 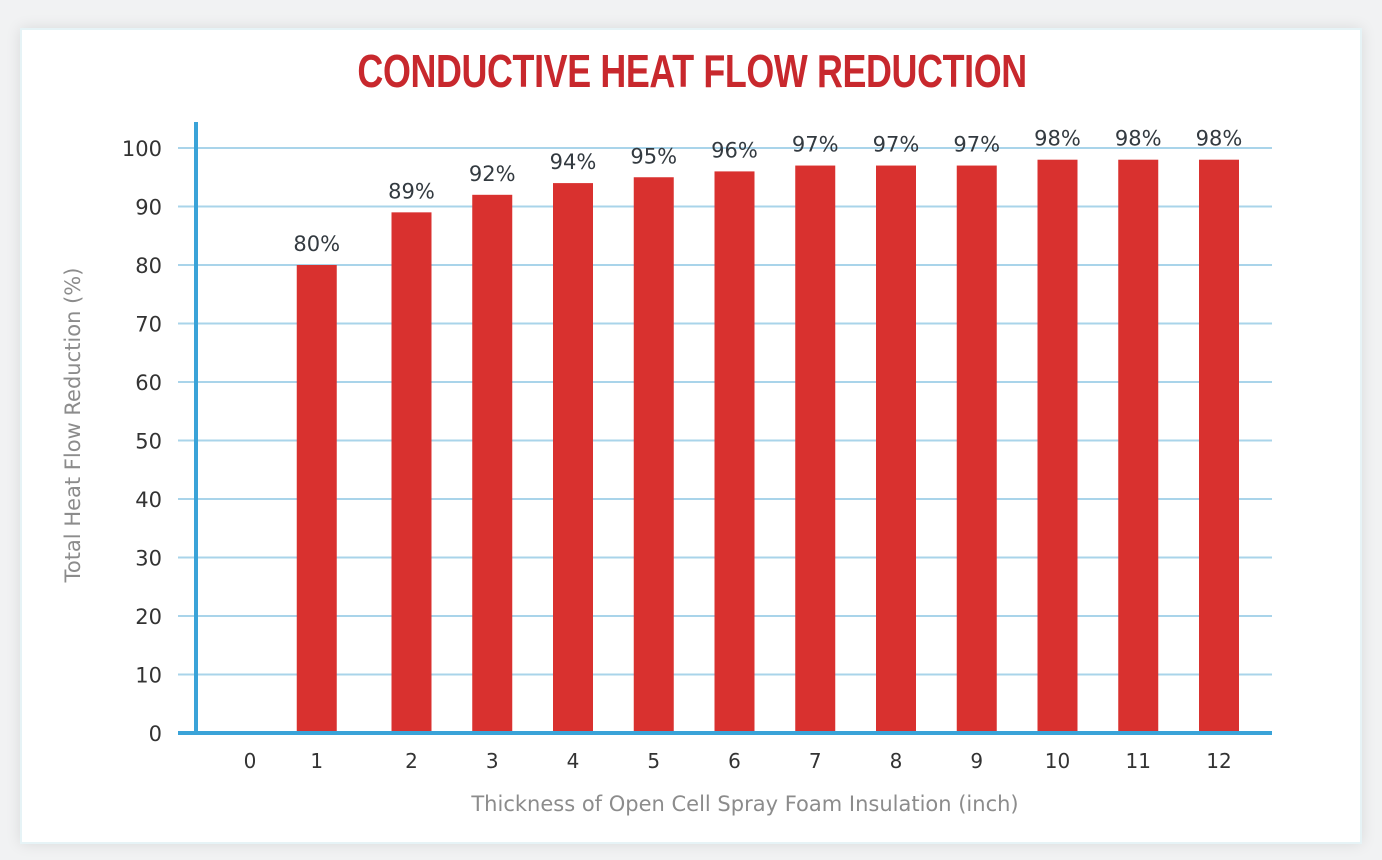 I want to click on y-tick-label: 0, so click(x=155, y=734).